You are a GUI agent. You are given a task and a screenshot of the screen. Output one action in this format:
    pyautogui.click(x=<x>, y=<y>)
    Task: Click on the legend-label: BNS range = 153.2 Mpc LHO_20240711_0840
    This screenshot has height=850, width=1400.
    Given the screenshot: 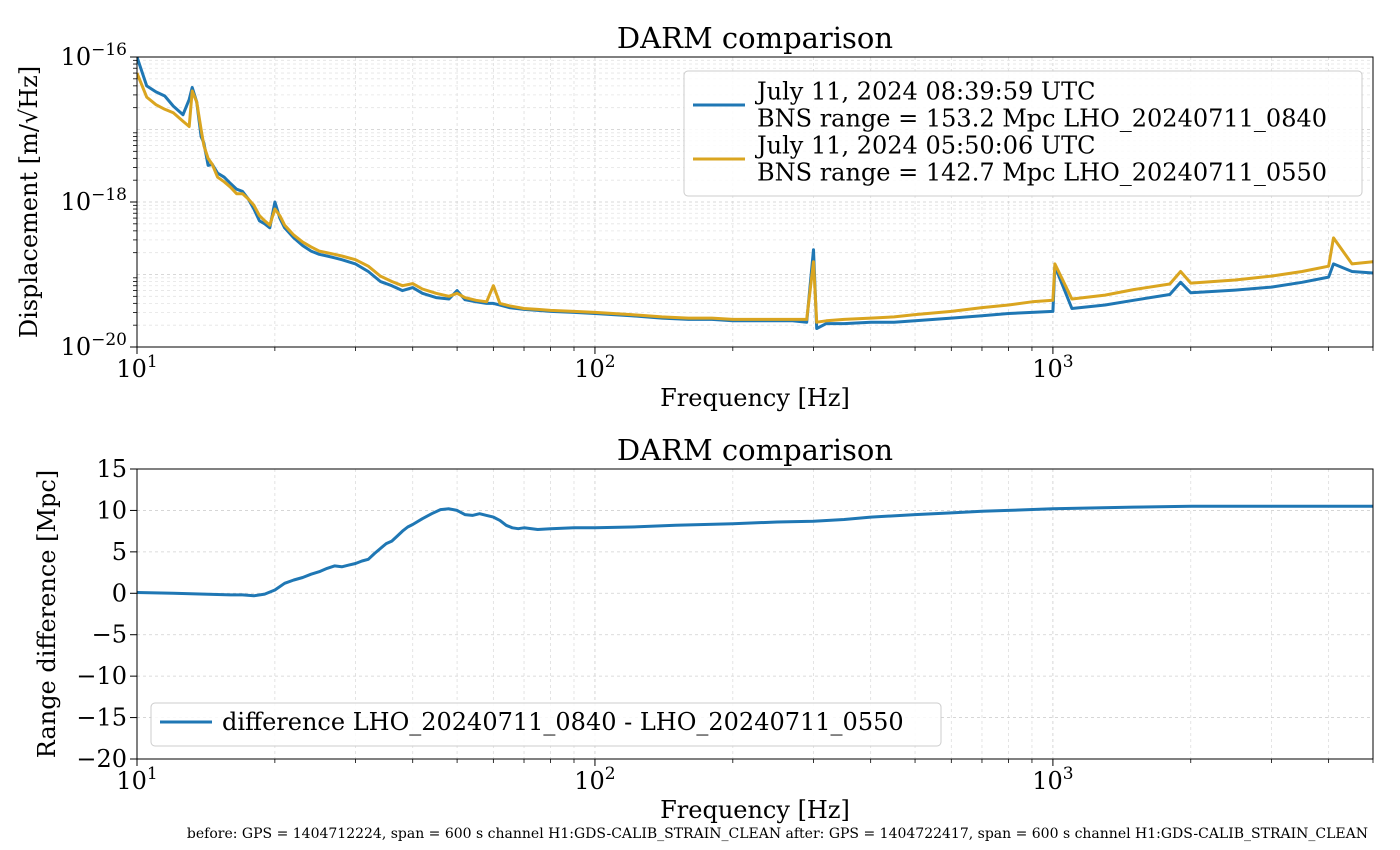 What is the action you would take?
    pyautogui.click(x=1042, y=119)
    